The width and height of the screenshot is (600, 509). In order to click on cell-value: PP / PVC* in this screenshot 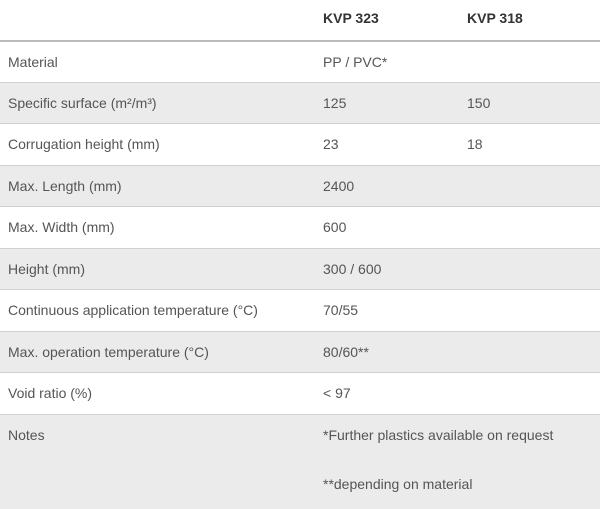, I will do `click(355, 62)`.